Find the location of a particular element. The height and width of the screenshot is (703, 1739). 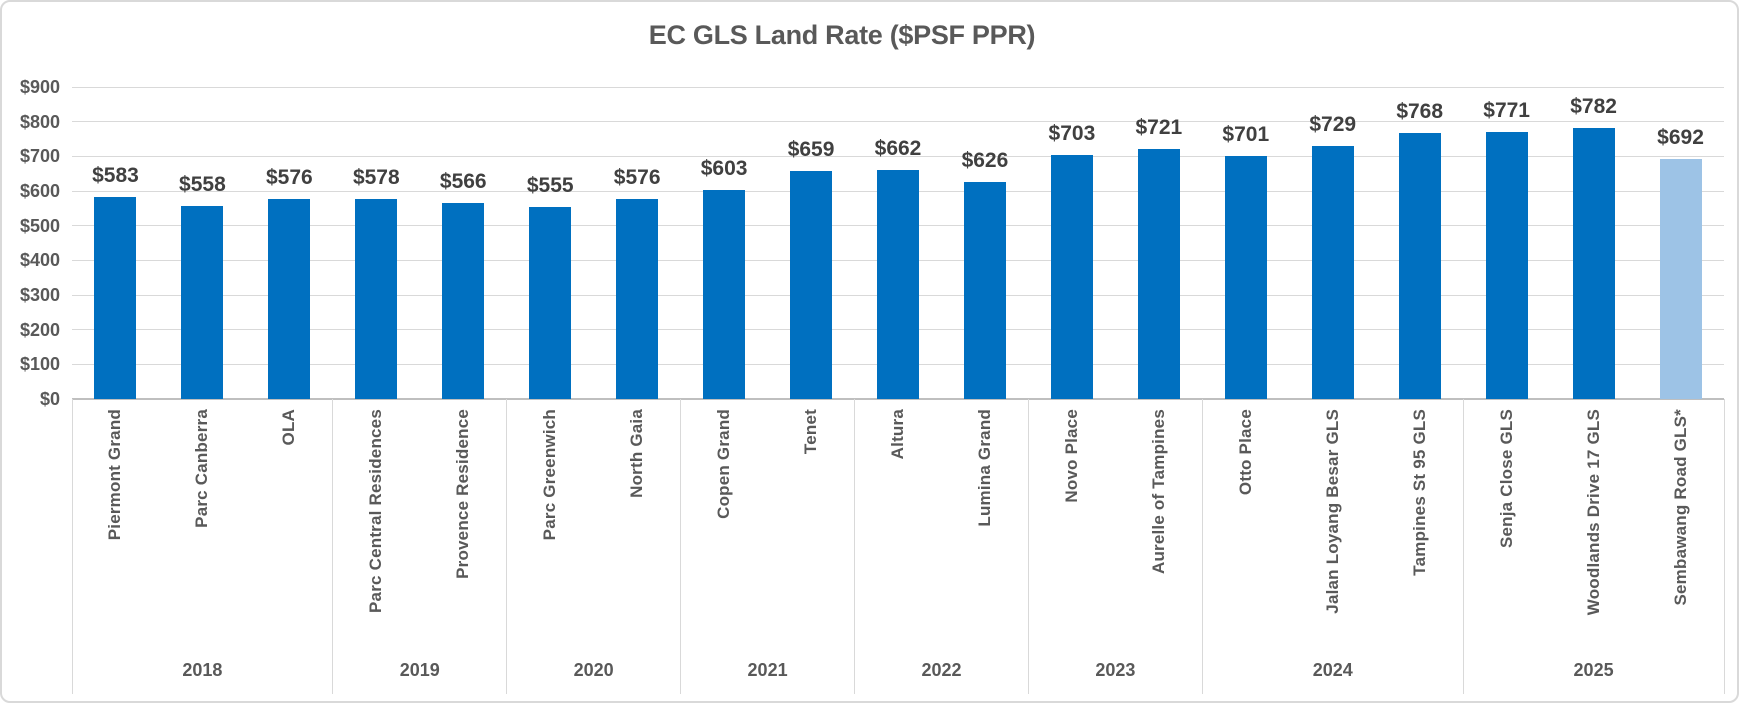

year-label: 2022 is located at coordinates (941, 670).